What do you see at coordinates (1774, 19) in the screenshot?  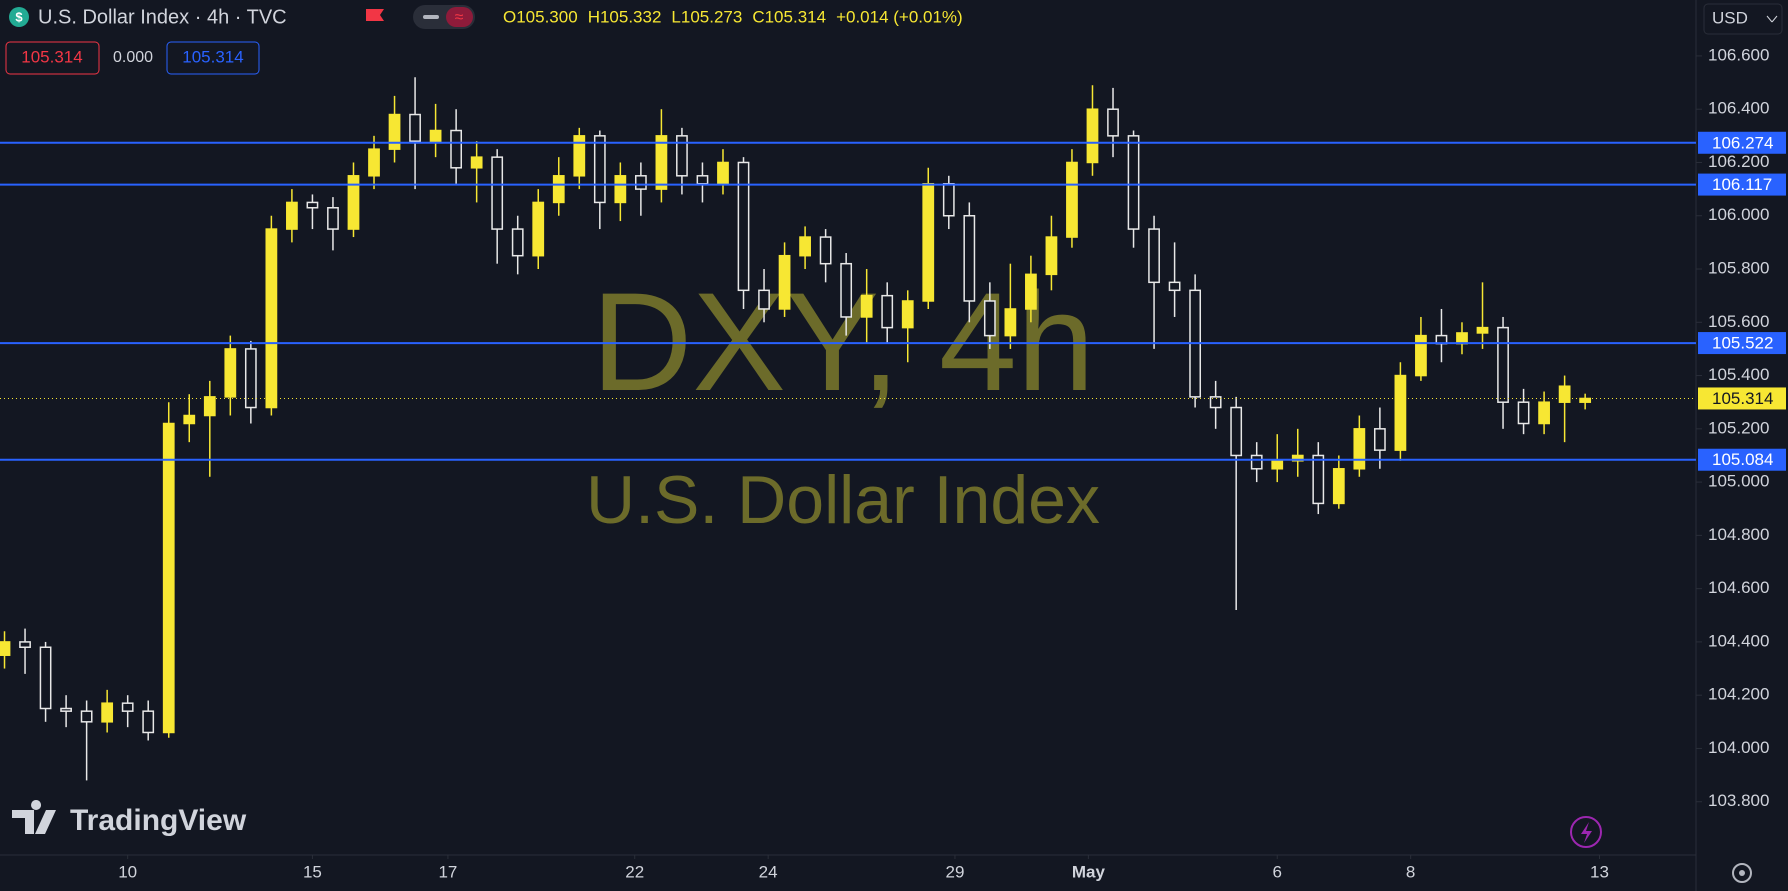 I see `dropdown-icon` at bounding box center [1774, 19].